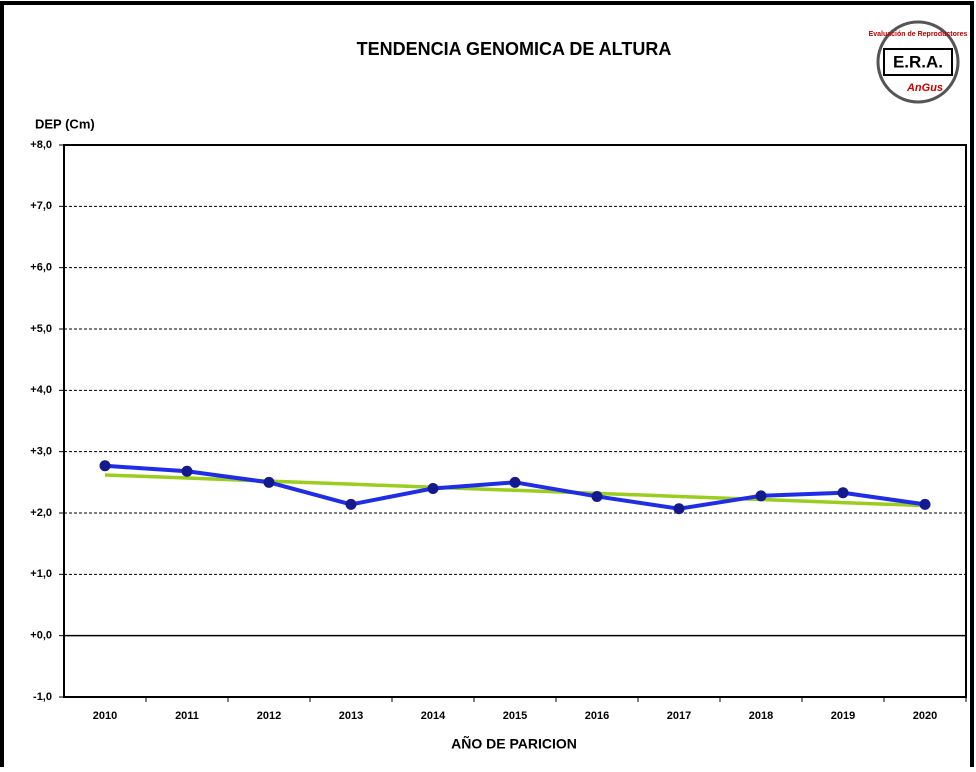 The width and height of the screenshot is (976, 772). I want to click on logo: Evaluación de Reproductores E.R.A. AnGus, so click(918, 62).